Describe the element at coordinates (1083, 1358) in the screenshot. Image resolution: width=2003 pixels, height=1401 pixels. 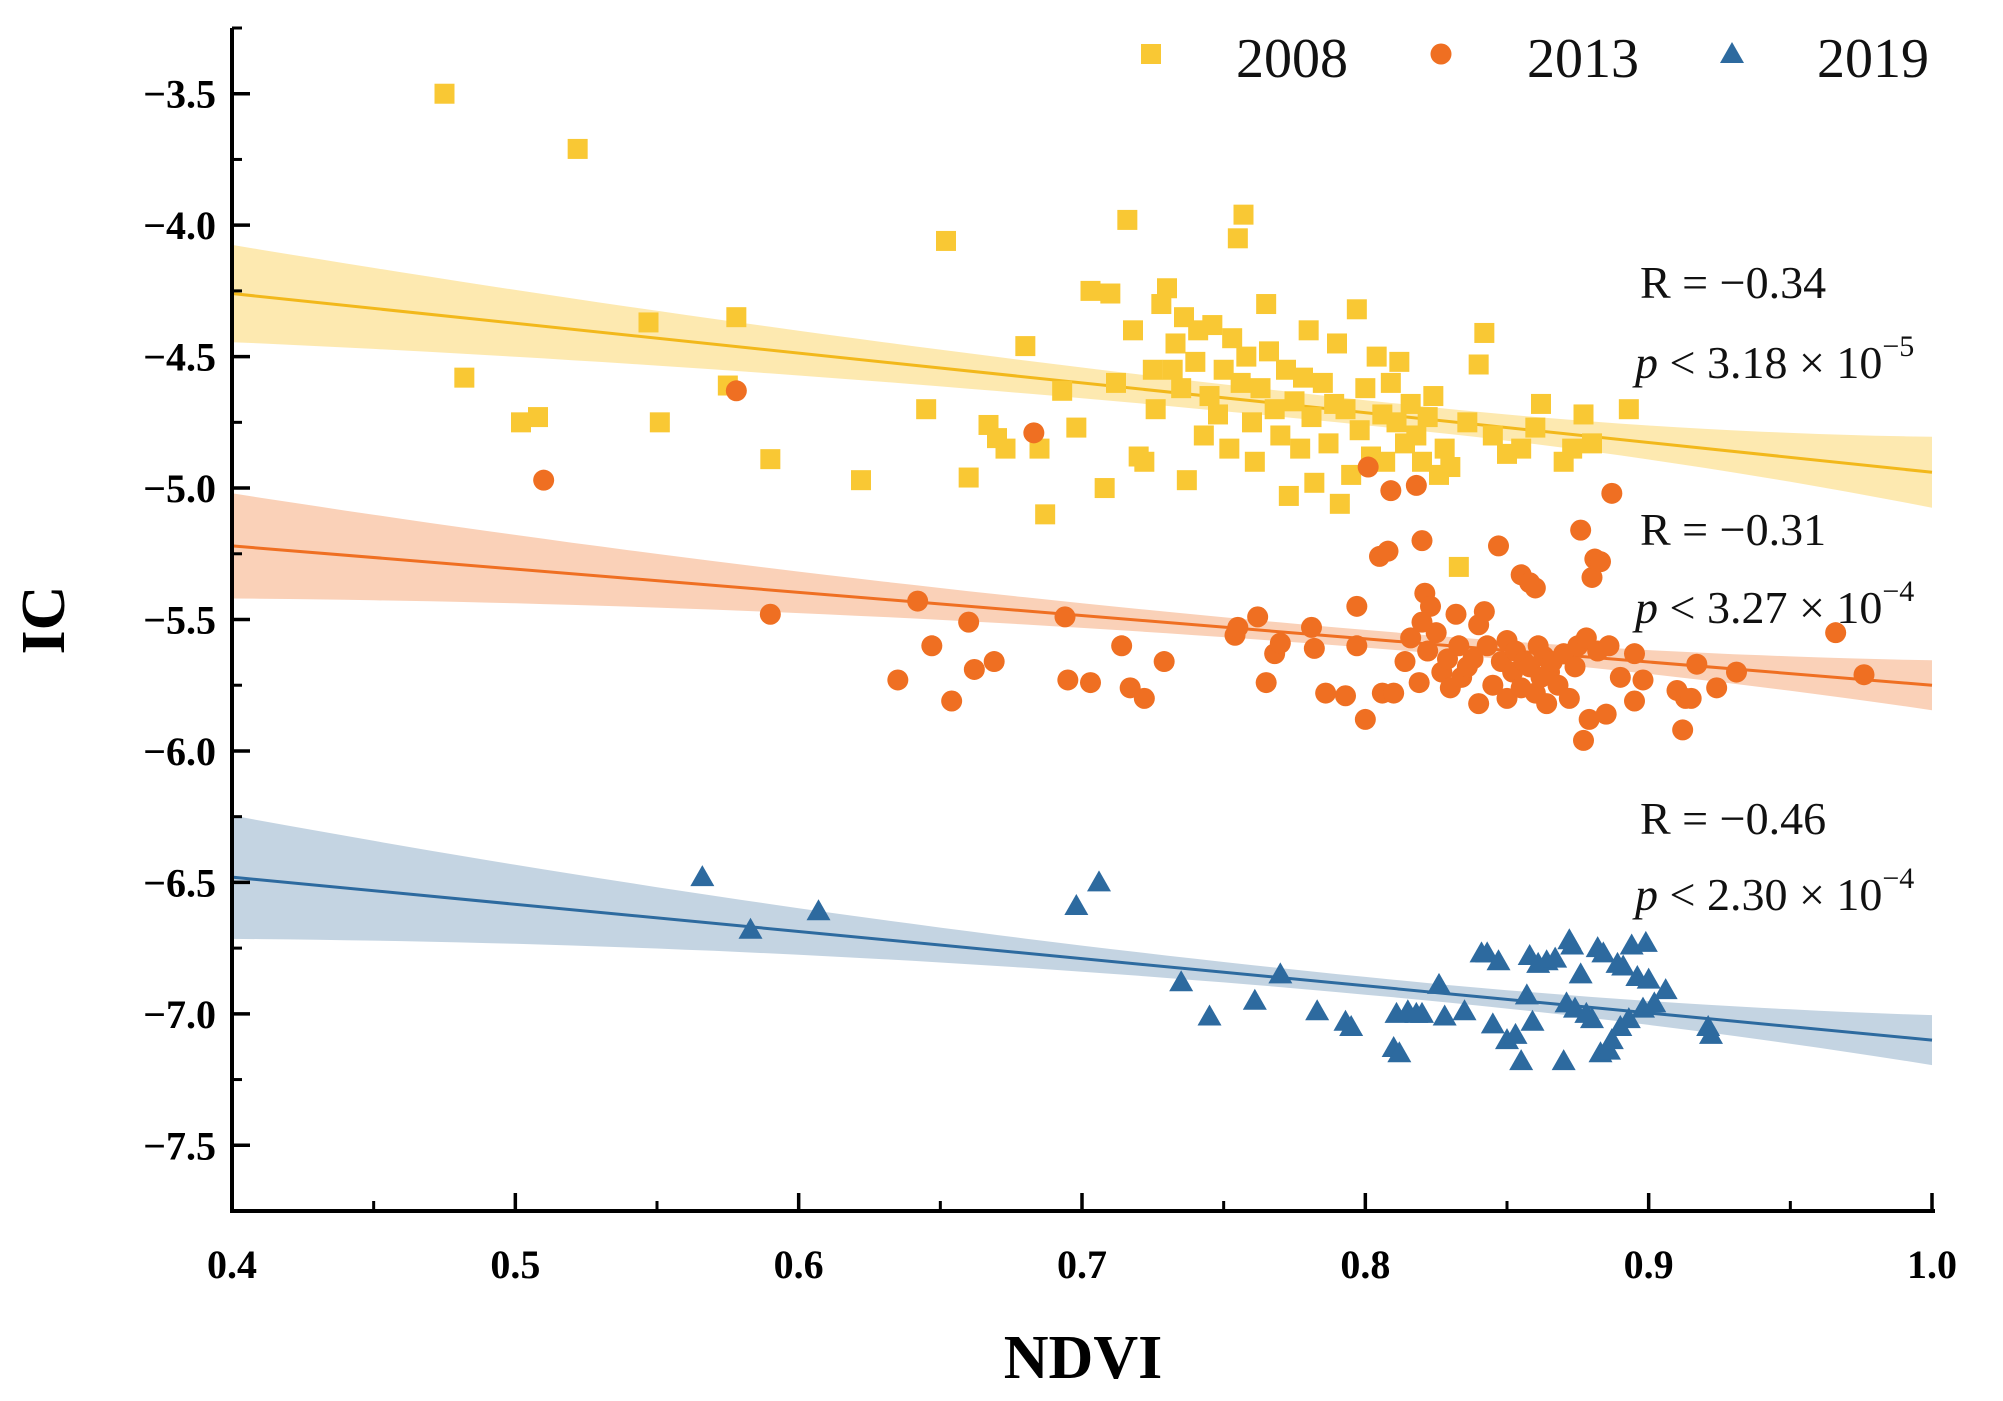
I see `x-axis-title: NDVI` at that location.